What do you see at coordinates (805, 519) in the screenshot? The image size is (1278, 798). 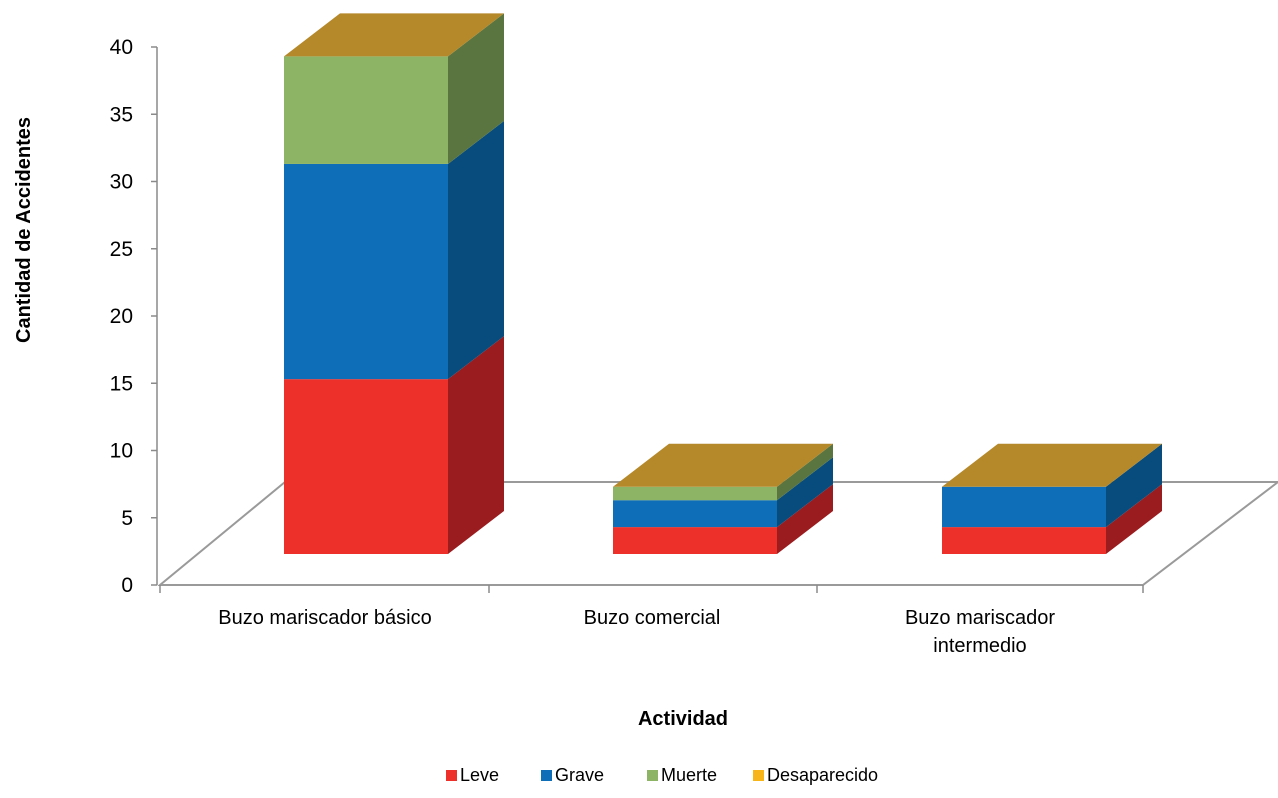 I see `bar-leve-buzo-comercial-side` at bounding box center [805, 519].